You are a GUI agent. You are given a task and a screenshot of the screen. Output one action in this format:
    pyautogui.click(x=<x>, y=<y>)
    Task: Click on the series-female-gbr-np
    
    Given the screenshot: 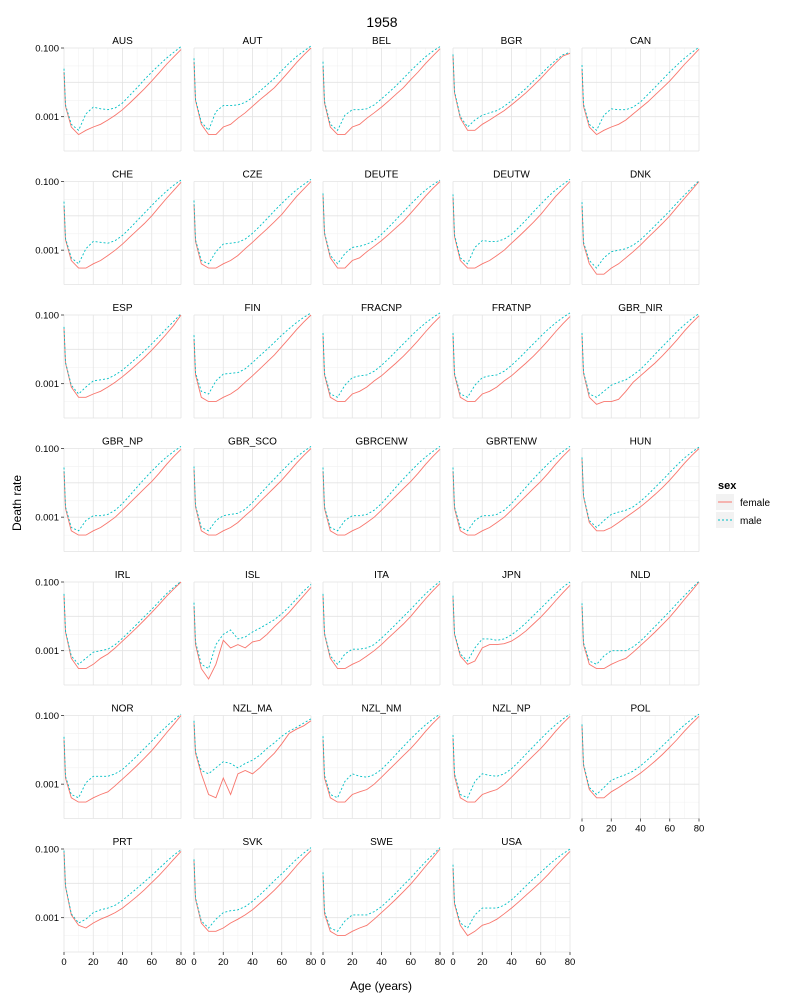 What is the action you would take?
    pyautogui.click(x=122, y=492)
    